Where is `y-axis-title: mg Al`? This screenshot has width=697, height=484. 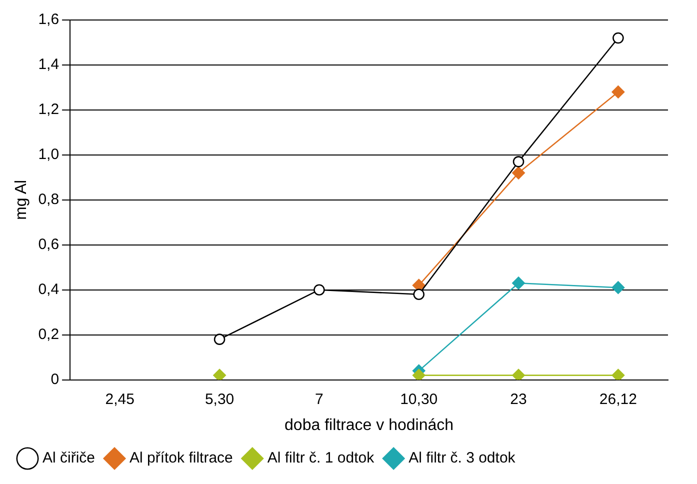 y-axis-title: mg Al is located at coordinates (21, 200).